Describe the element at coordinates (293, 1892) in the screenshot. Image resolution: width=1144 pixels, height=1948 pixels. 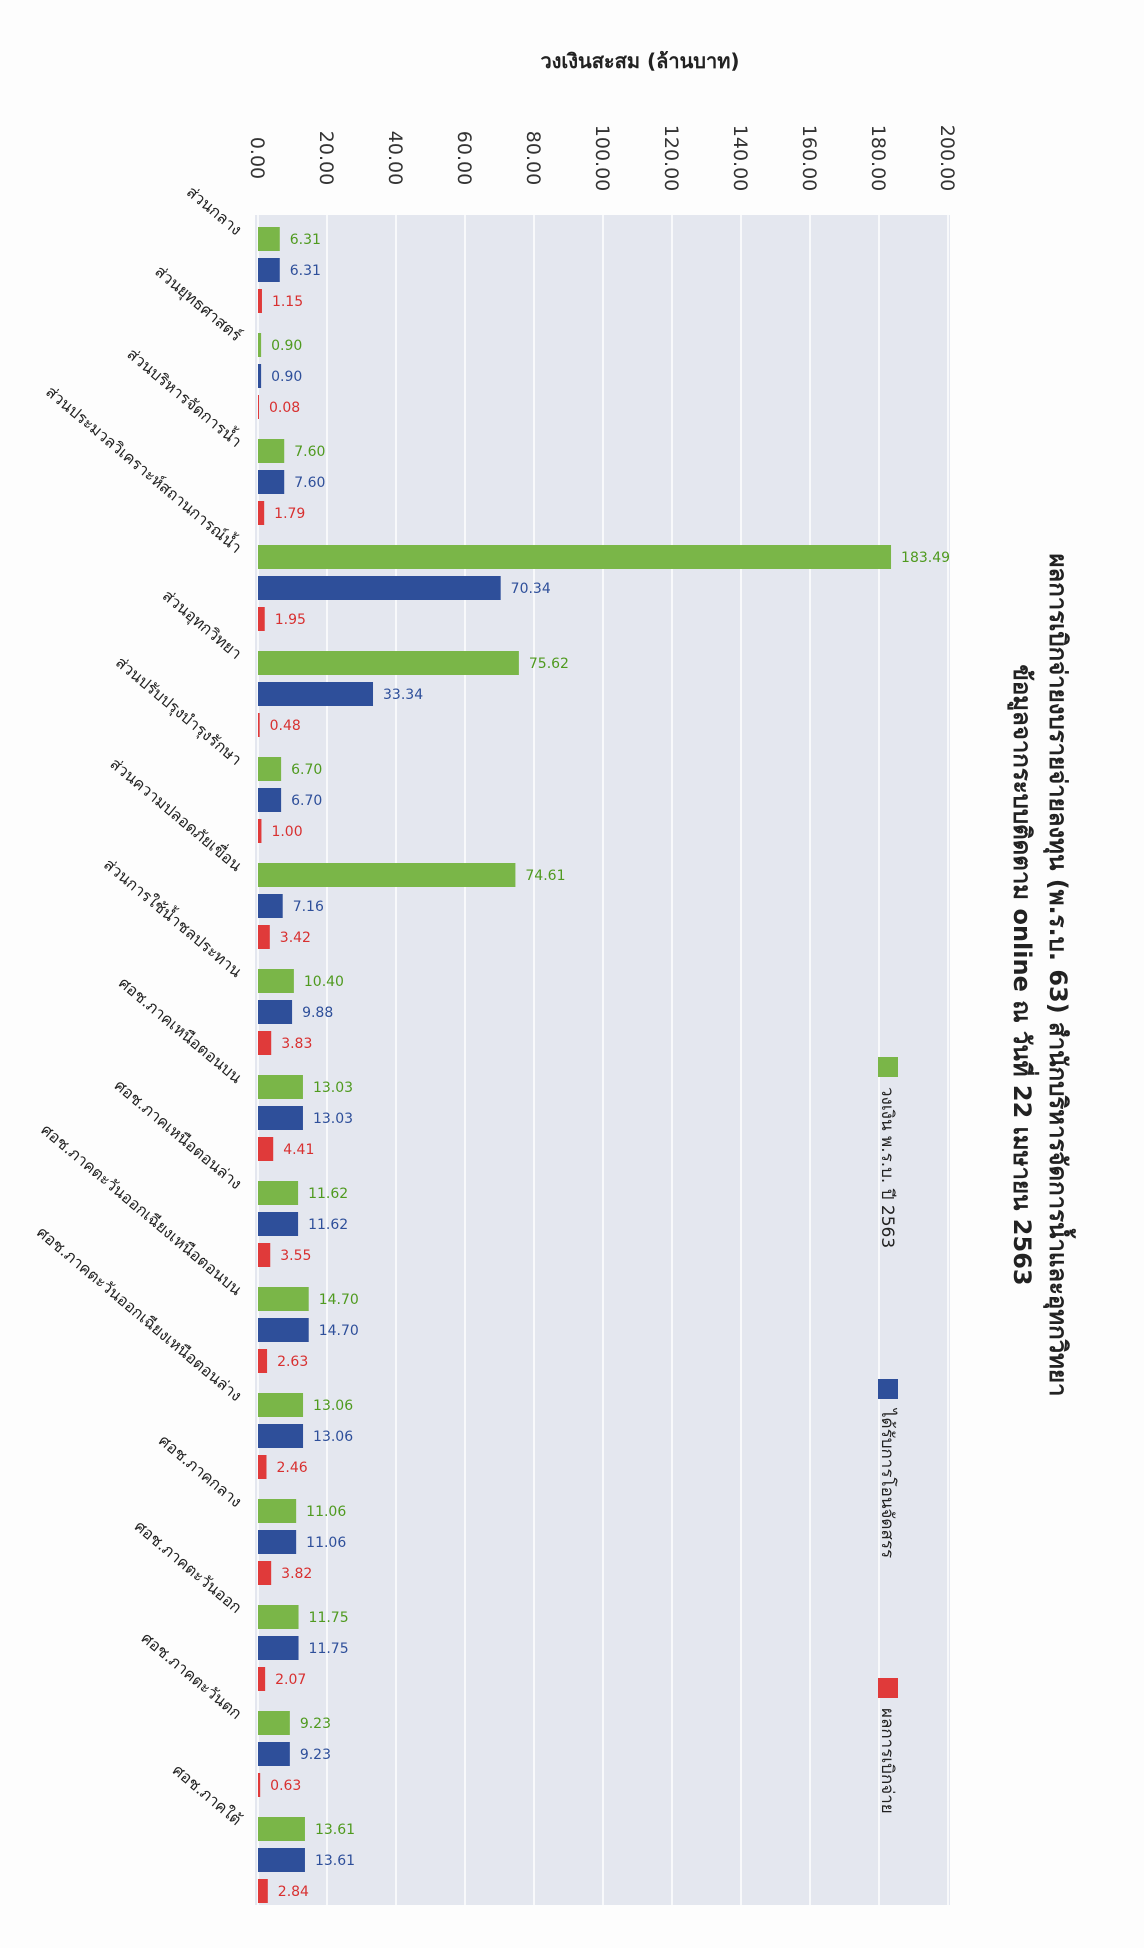
I see `data-label: 2.84` at that location.